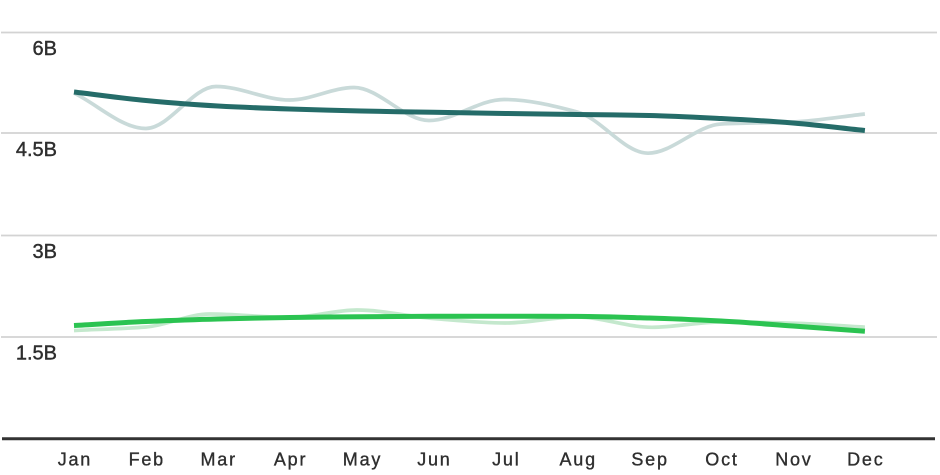  What do you see at coordinates (793, 460) in the screenshot?
I see `svg-text: Nov` at bounding box center [793, 460].